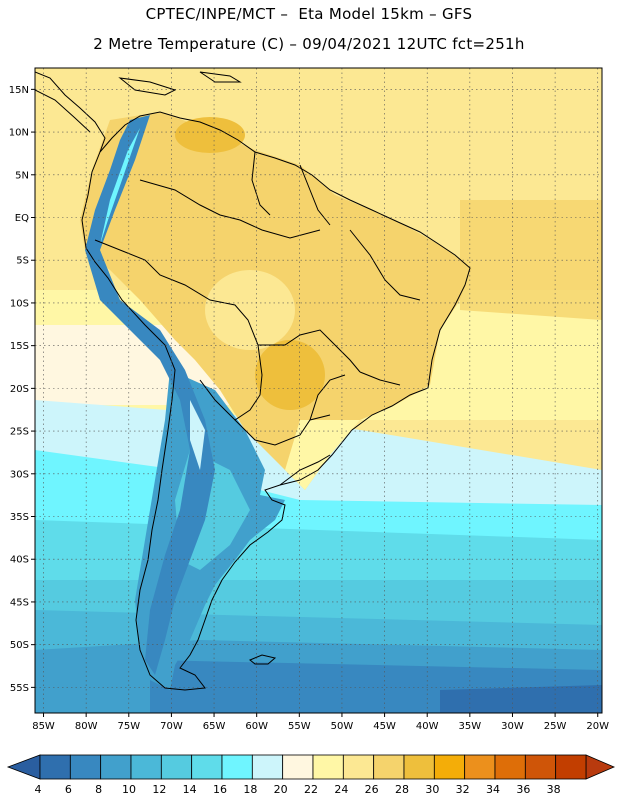 The image size is (618, 800). Describe the element at coordinates (68, 789) in the screenshot. I see `colorbar-label: 6` at that location.